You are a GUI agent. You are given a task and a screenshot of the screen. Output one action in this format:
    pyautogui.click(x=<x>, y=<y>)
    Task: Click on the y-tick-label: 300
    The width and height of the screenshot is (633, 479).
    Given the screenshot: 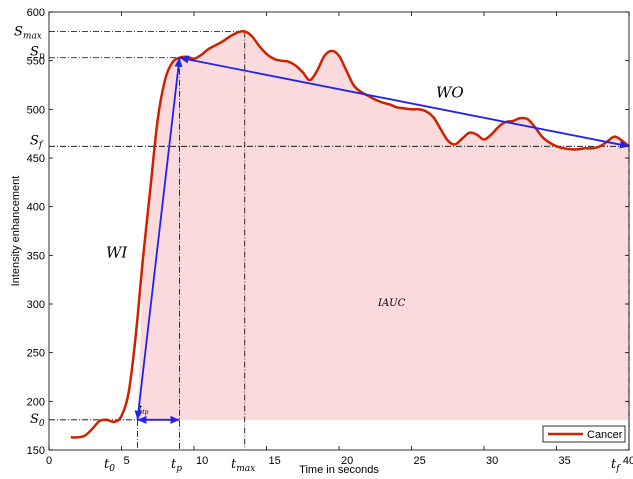 What is the action you would take?
    pyautogui.click(x=36, y=305)
    